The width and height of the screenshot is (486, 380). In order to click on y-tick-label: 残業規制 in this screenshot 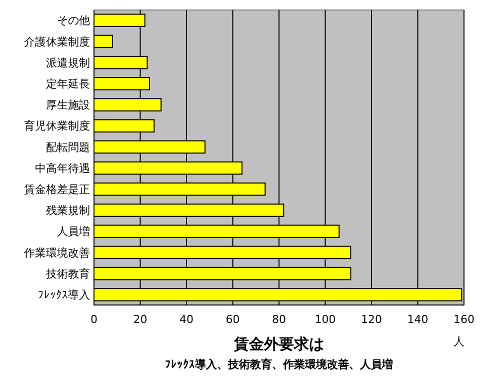, I will do `click(68, 211)`.